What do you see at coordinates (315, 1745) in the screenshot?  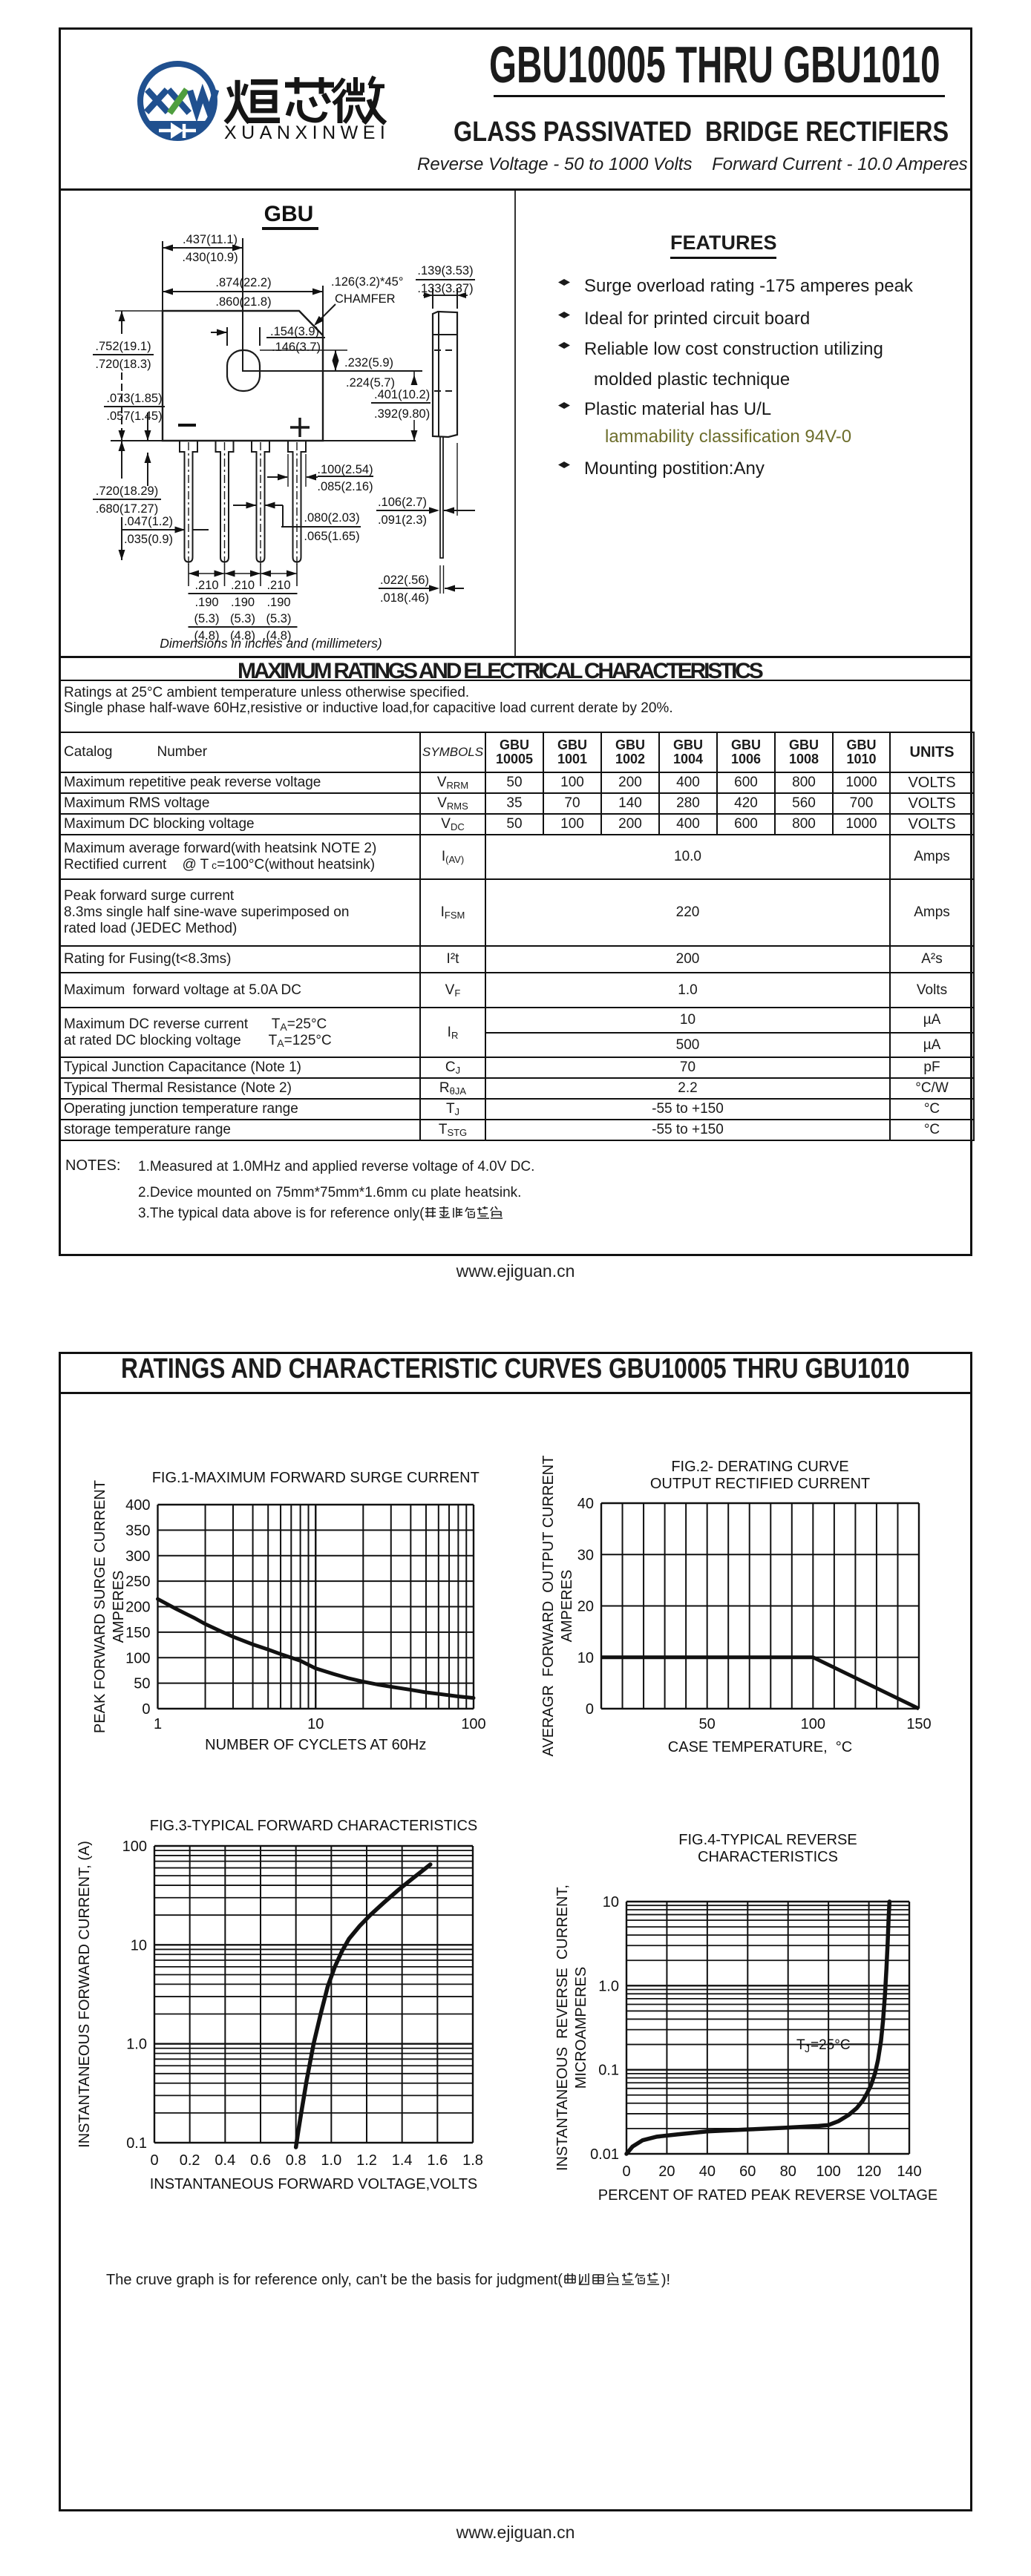 I see `svg-text: NUMBER OF CYCLETS AT 60Hz` at bounding box center [315, 1745].